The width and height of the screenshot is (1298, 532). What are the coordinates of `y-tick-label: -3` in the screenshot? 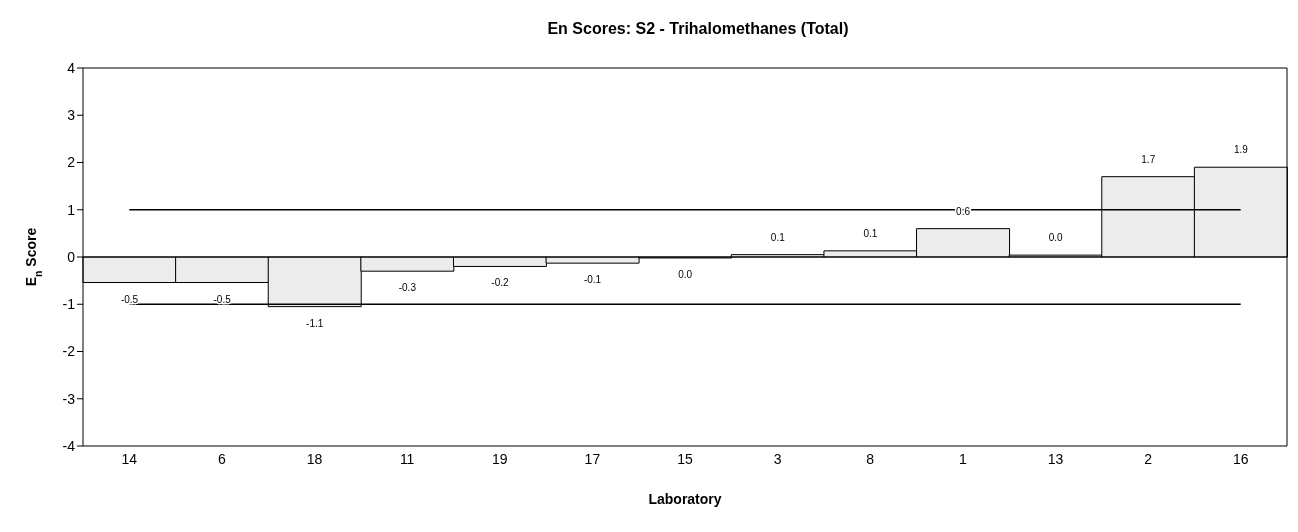 It's located at (69, 398).